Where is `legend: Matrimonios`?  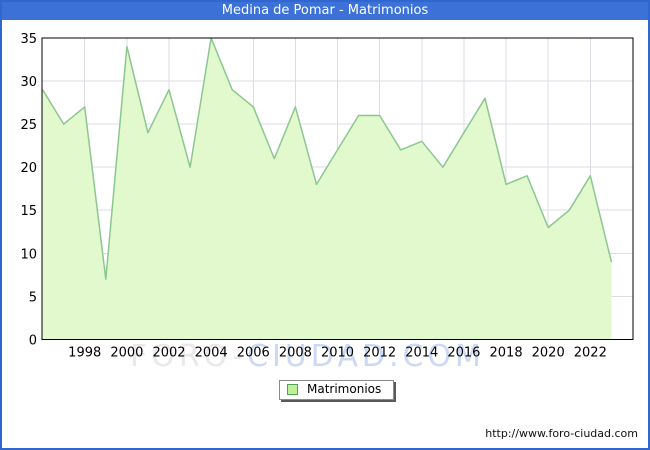 legend: Matrimonios is located at coordinates (337, 390).